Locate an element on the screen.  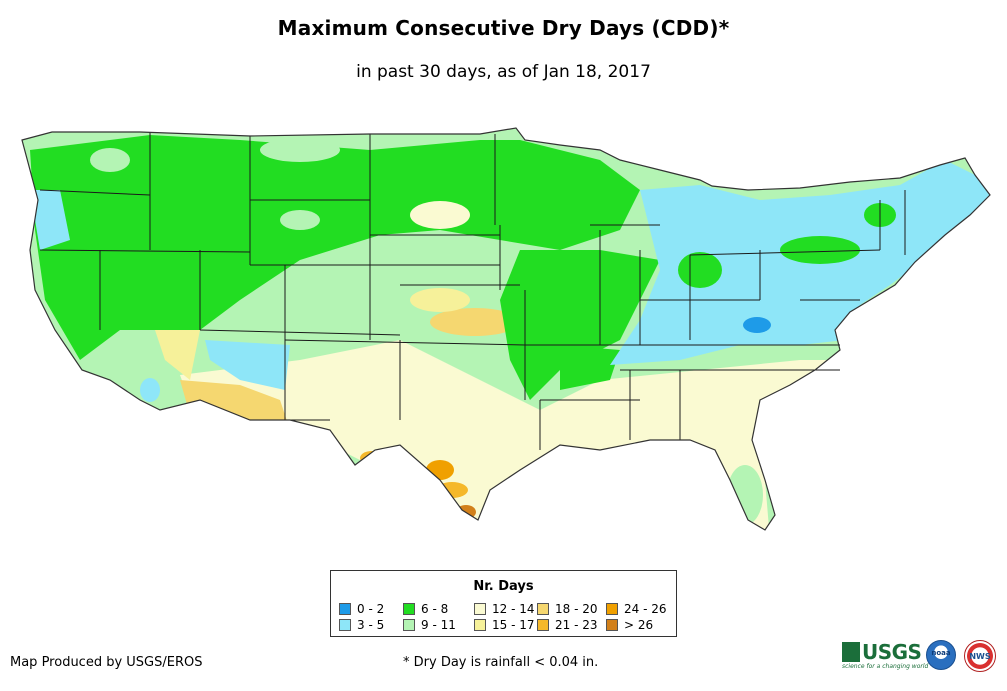
legend-item: 21 - 23 is located at coordinates (567, 625).